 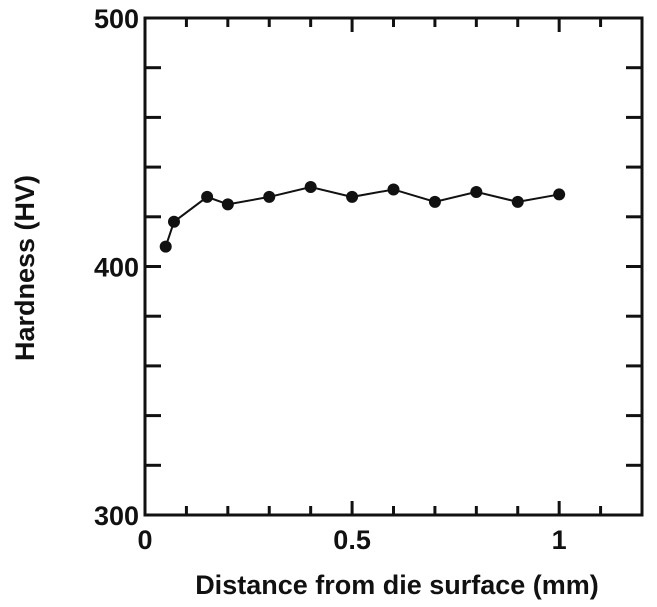 I want to click on series-line, so click(x=362, y=216).